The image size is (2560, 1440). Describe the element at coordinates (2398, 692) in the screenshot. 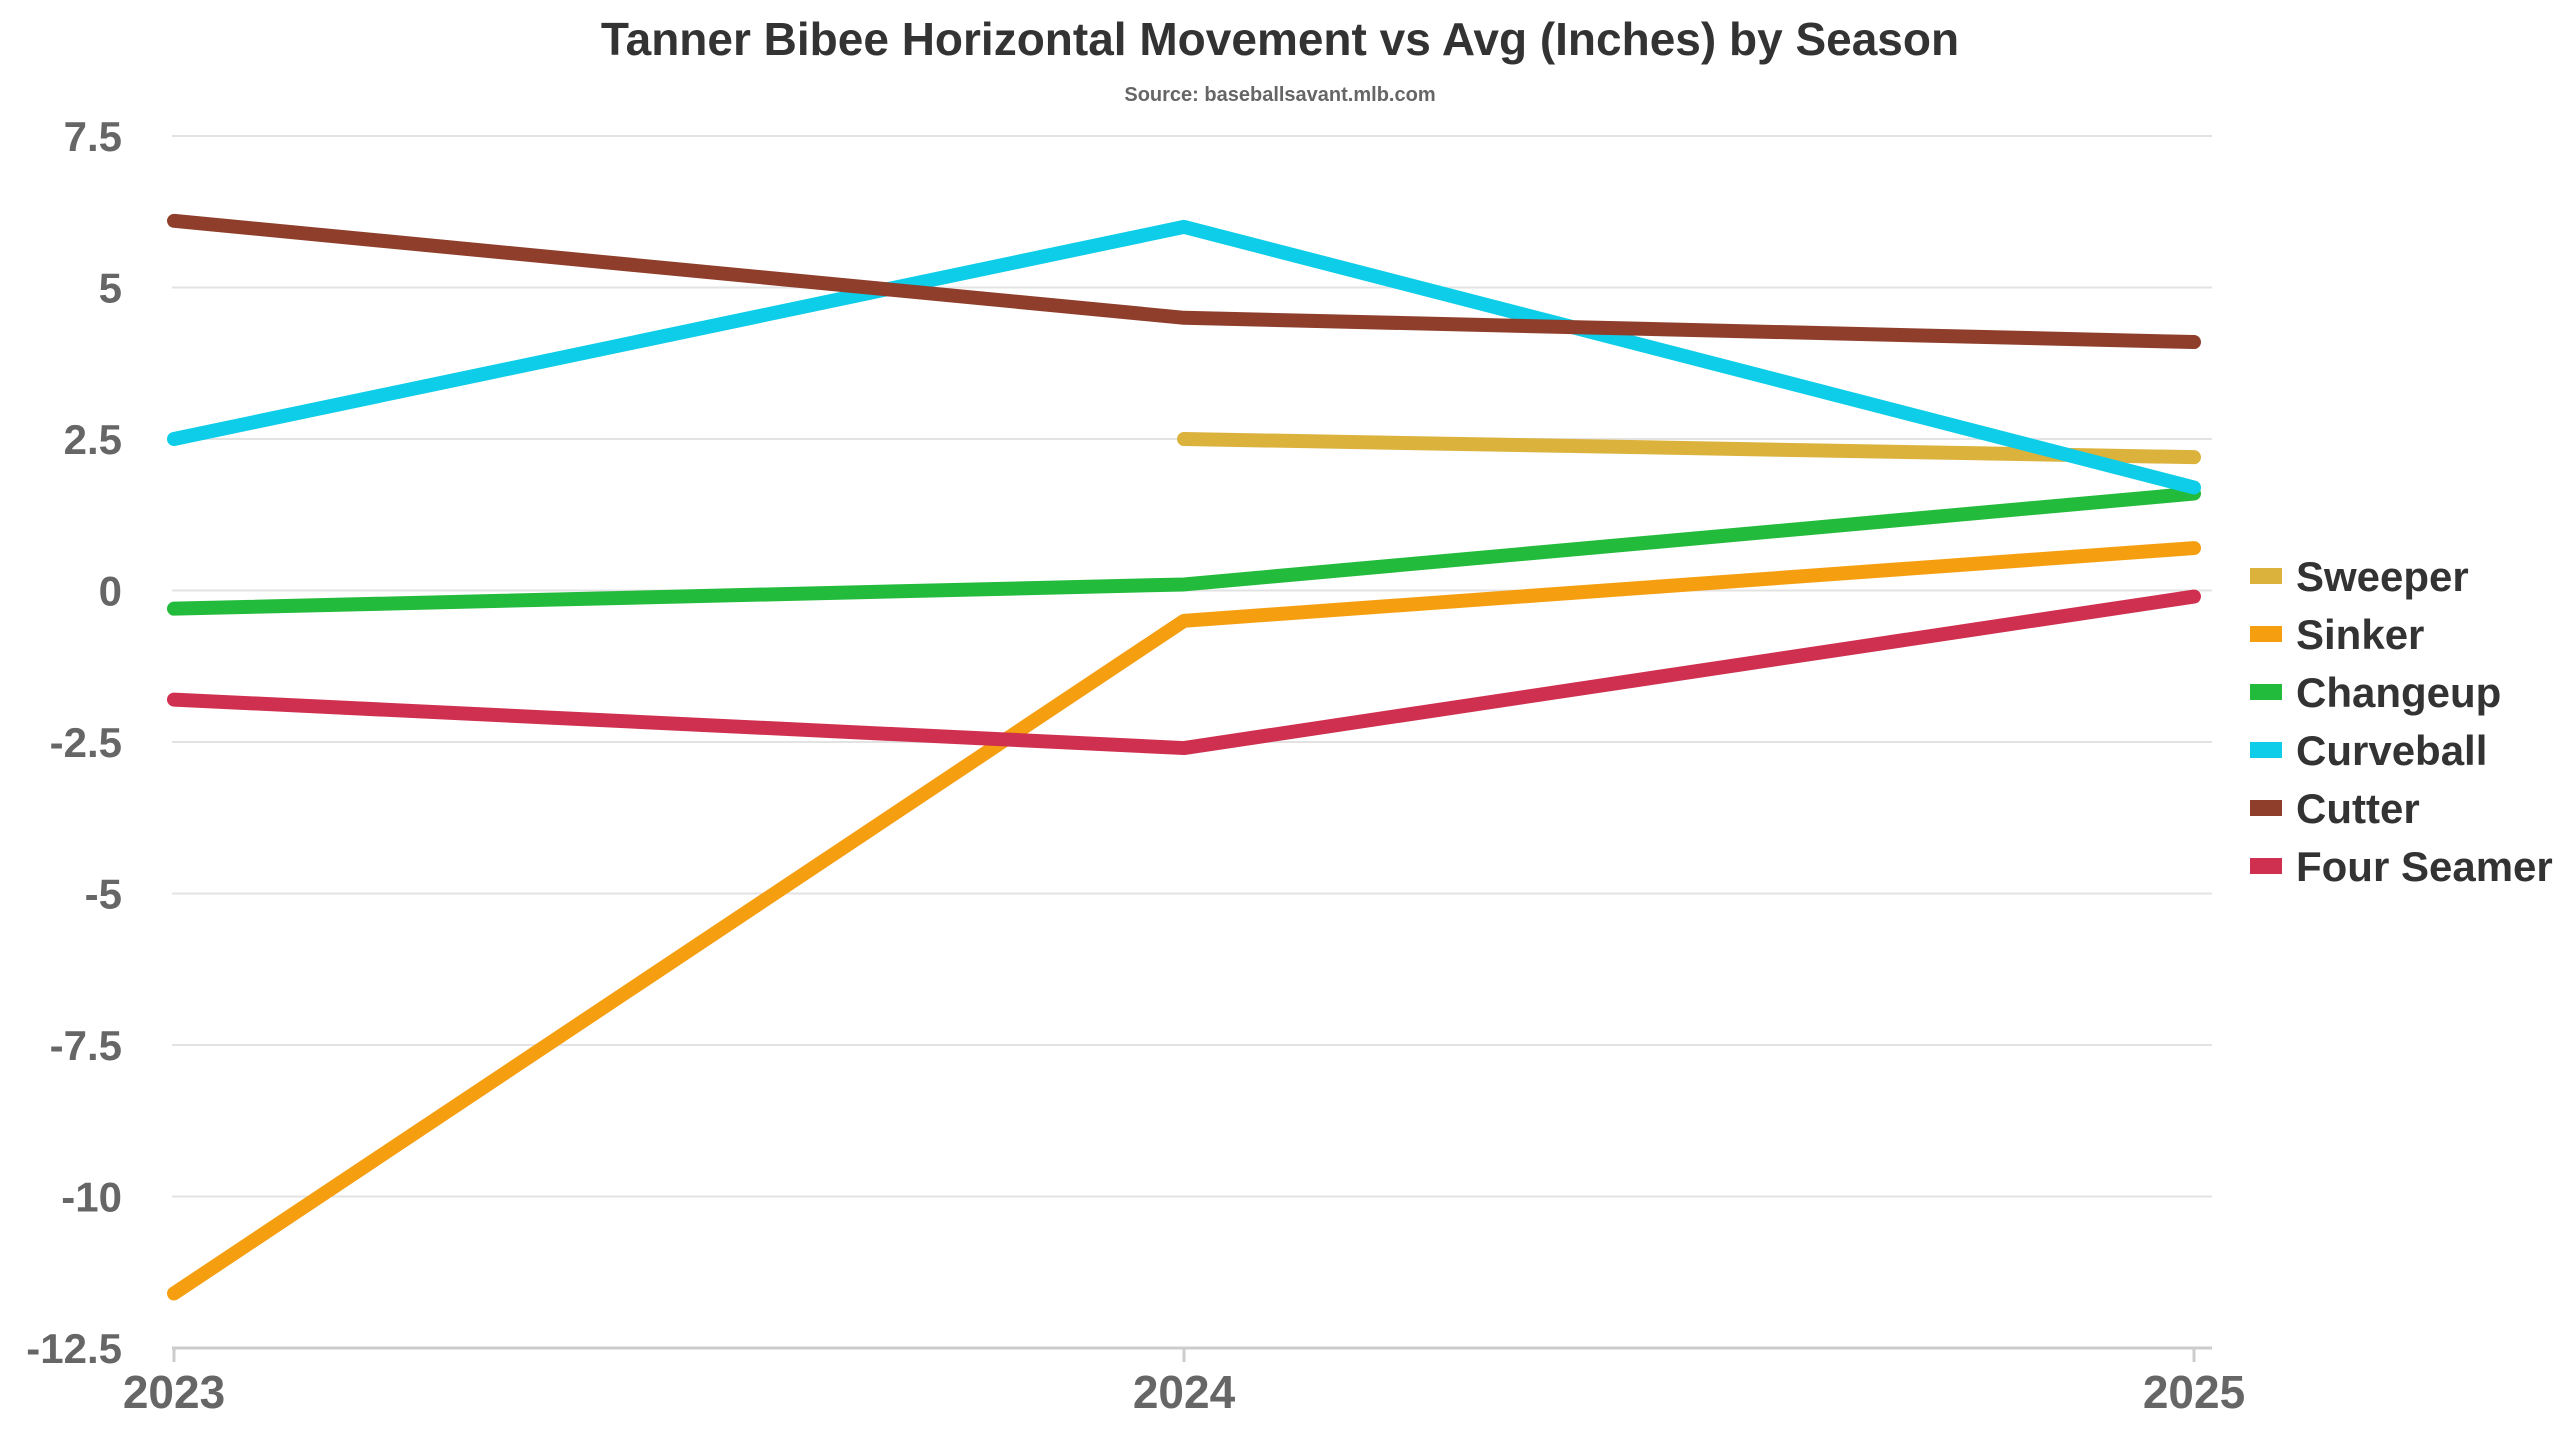

I see `legend-label: Changeup` at that location.